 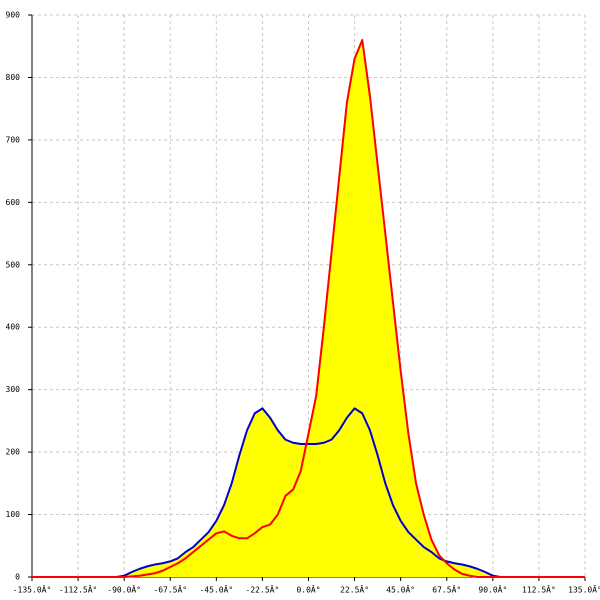 I want to click on y-tick-label: 800, so click(x=13, y=77).